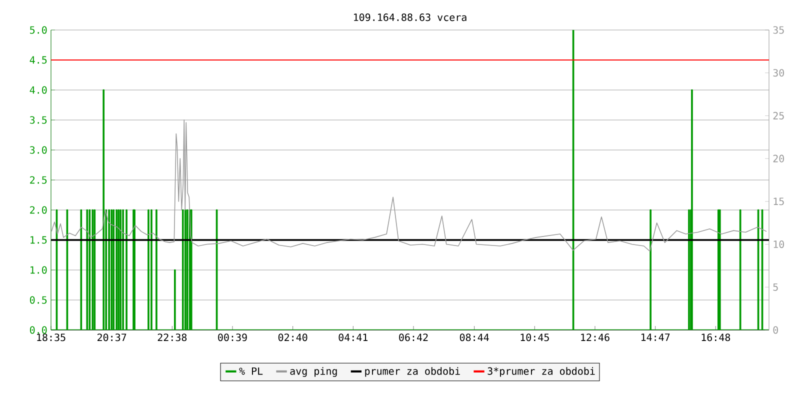  What do you see at coordinates (534, 338) in the screenshot?
I see `x-tick-label: 10:45` at bounding box center [534, 338].